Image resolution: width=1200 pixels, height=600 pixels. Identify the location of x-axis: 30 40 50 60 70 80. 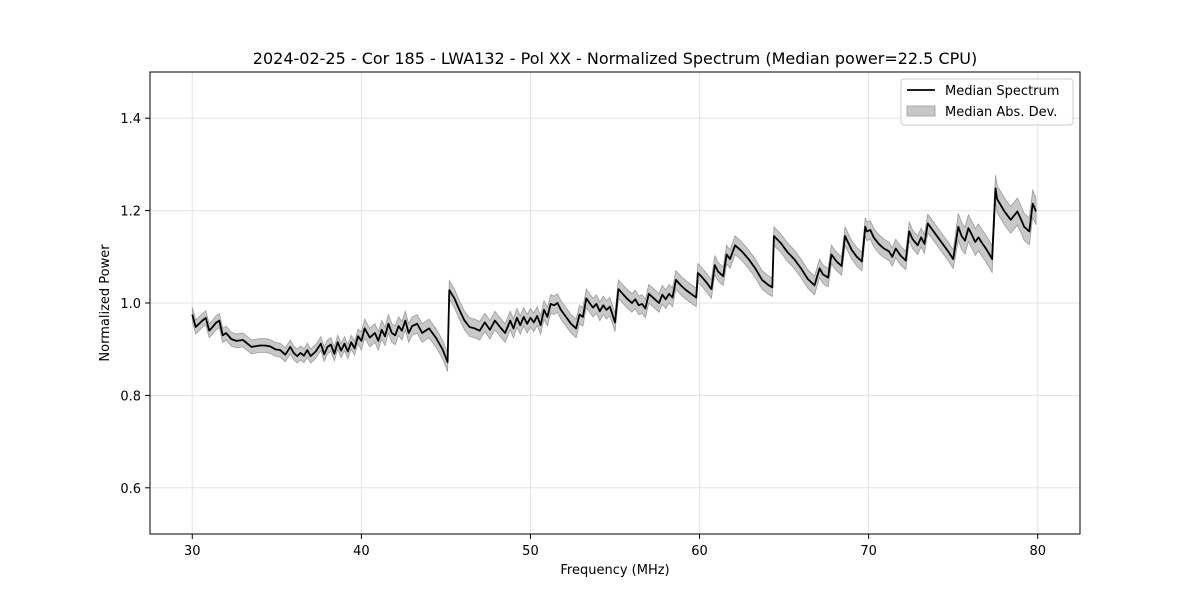
(615, 546).